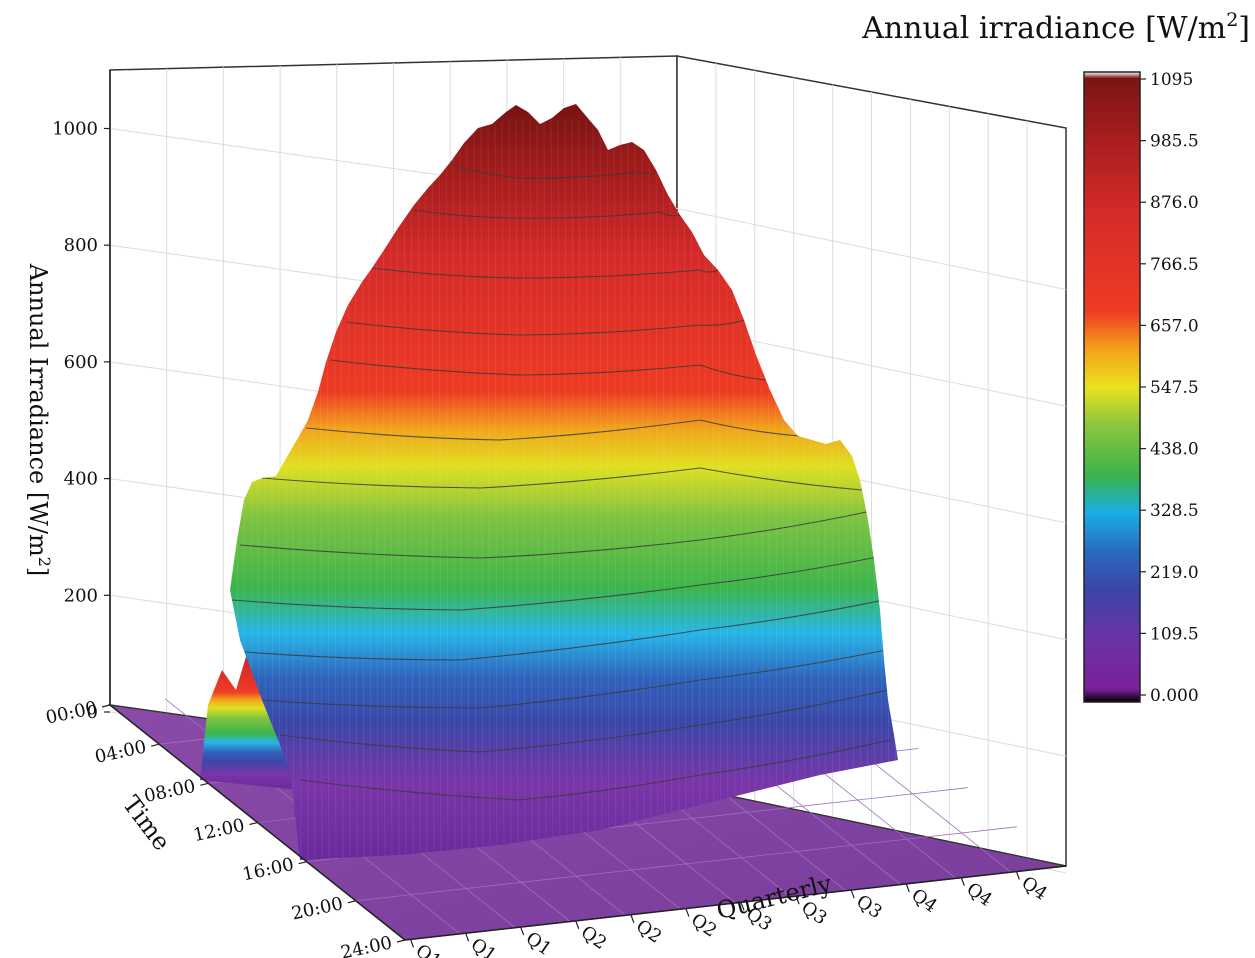  I want to click on quarter-tick-label: Q4, so click(1035, 888).